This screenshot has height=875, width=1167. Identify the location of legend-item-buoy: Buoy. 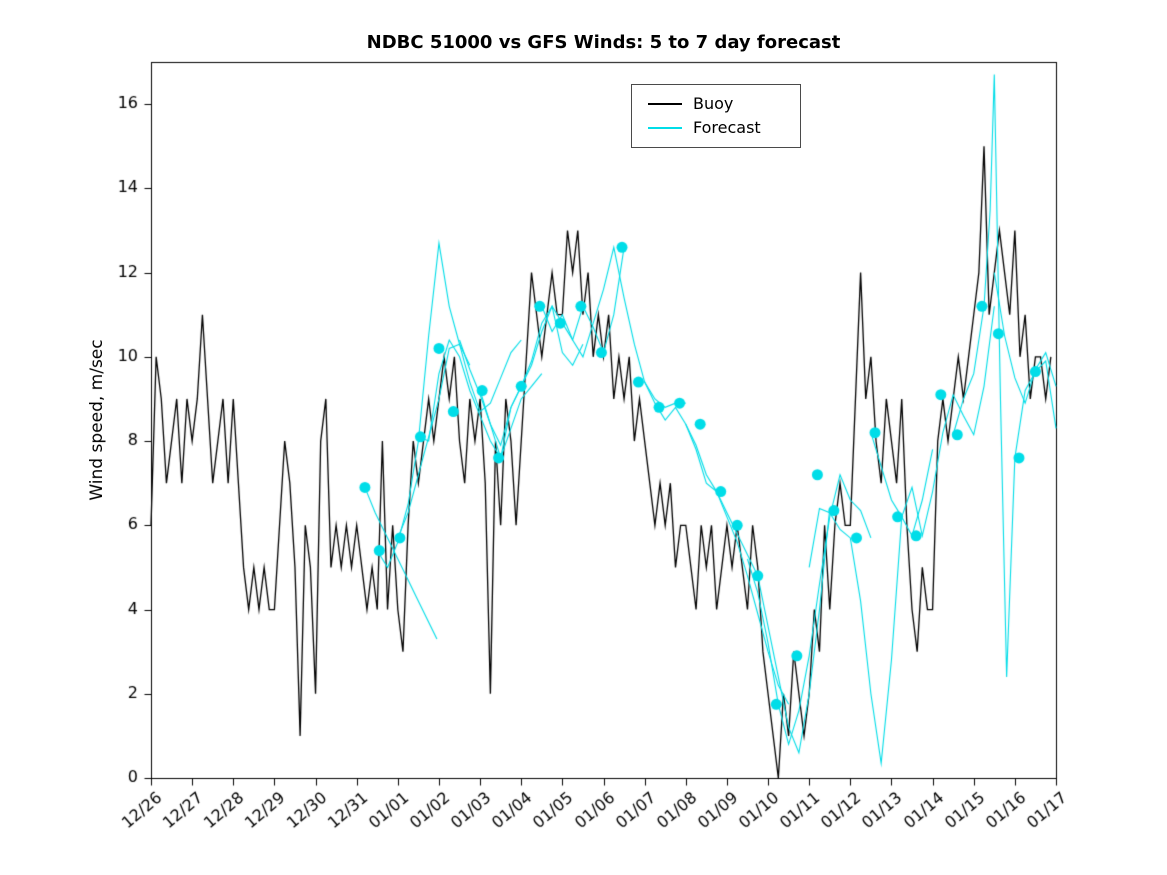
(716, 104).